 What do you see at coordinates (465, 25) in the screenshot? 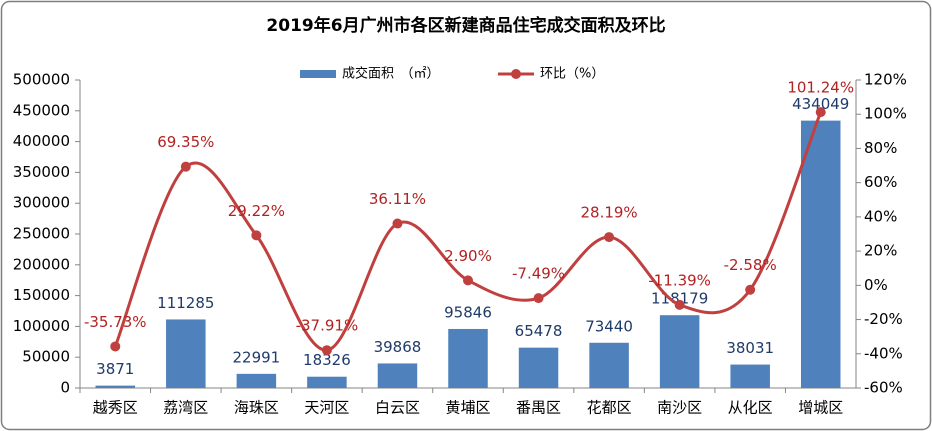
I see `chart-title: 2019年6月广州市各区新建商品住宅成交面积及环比` at bounding box center [465, 25].